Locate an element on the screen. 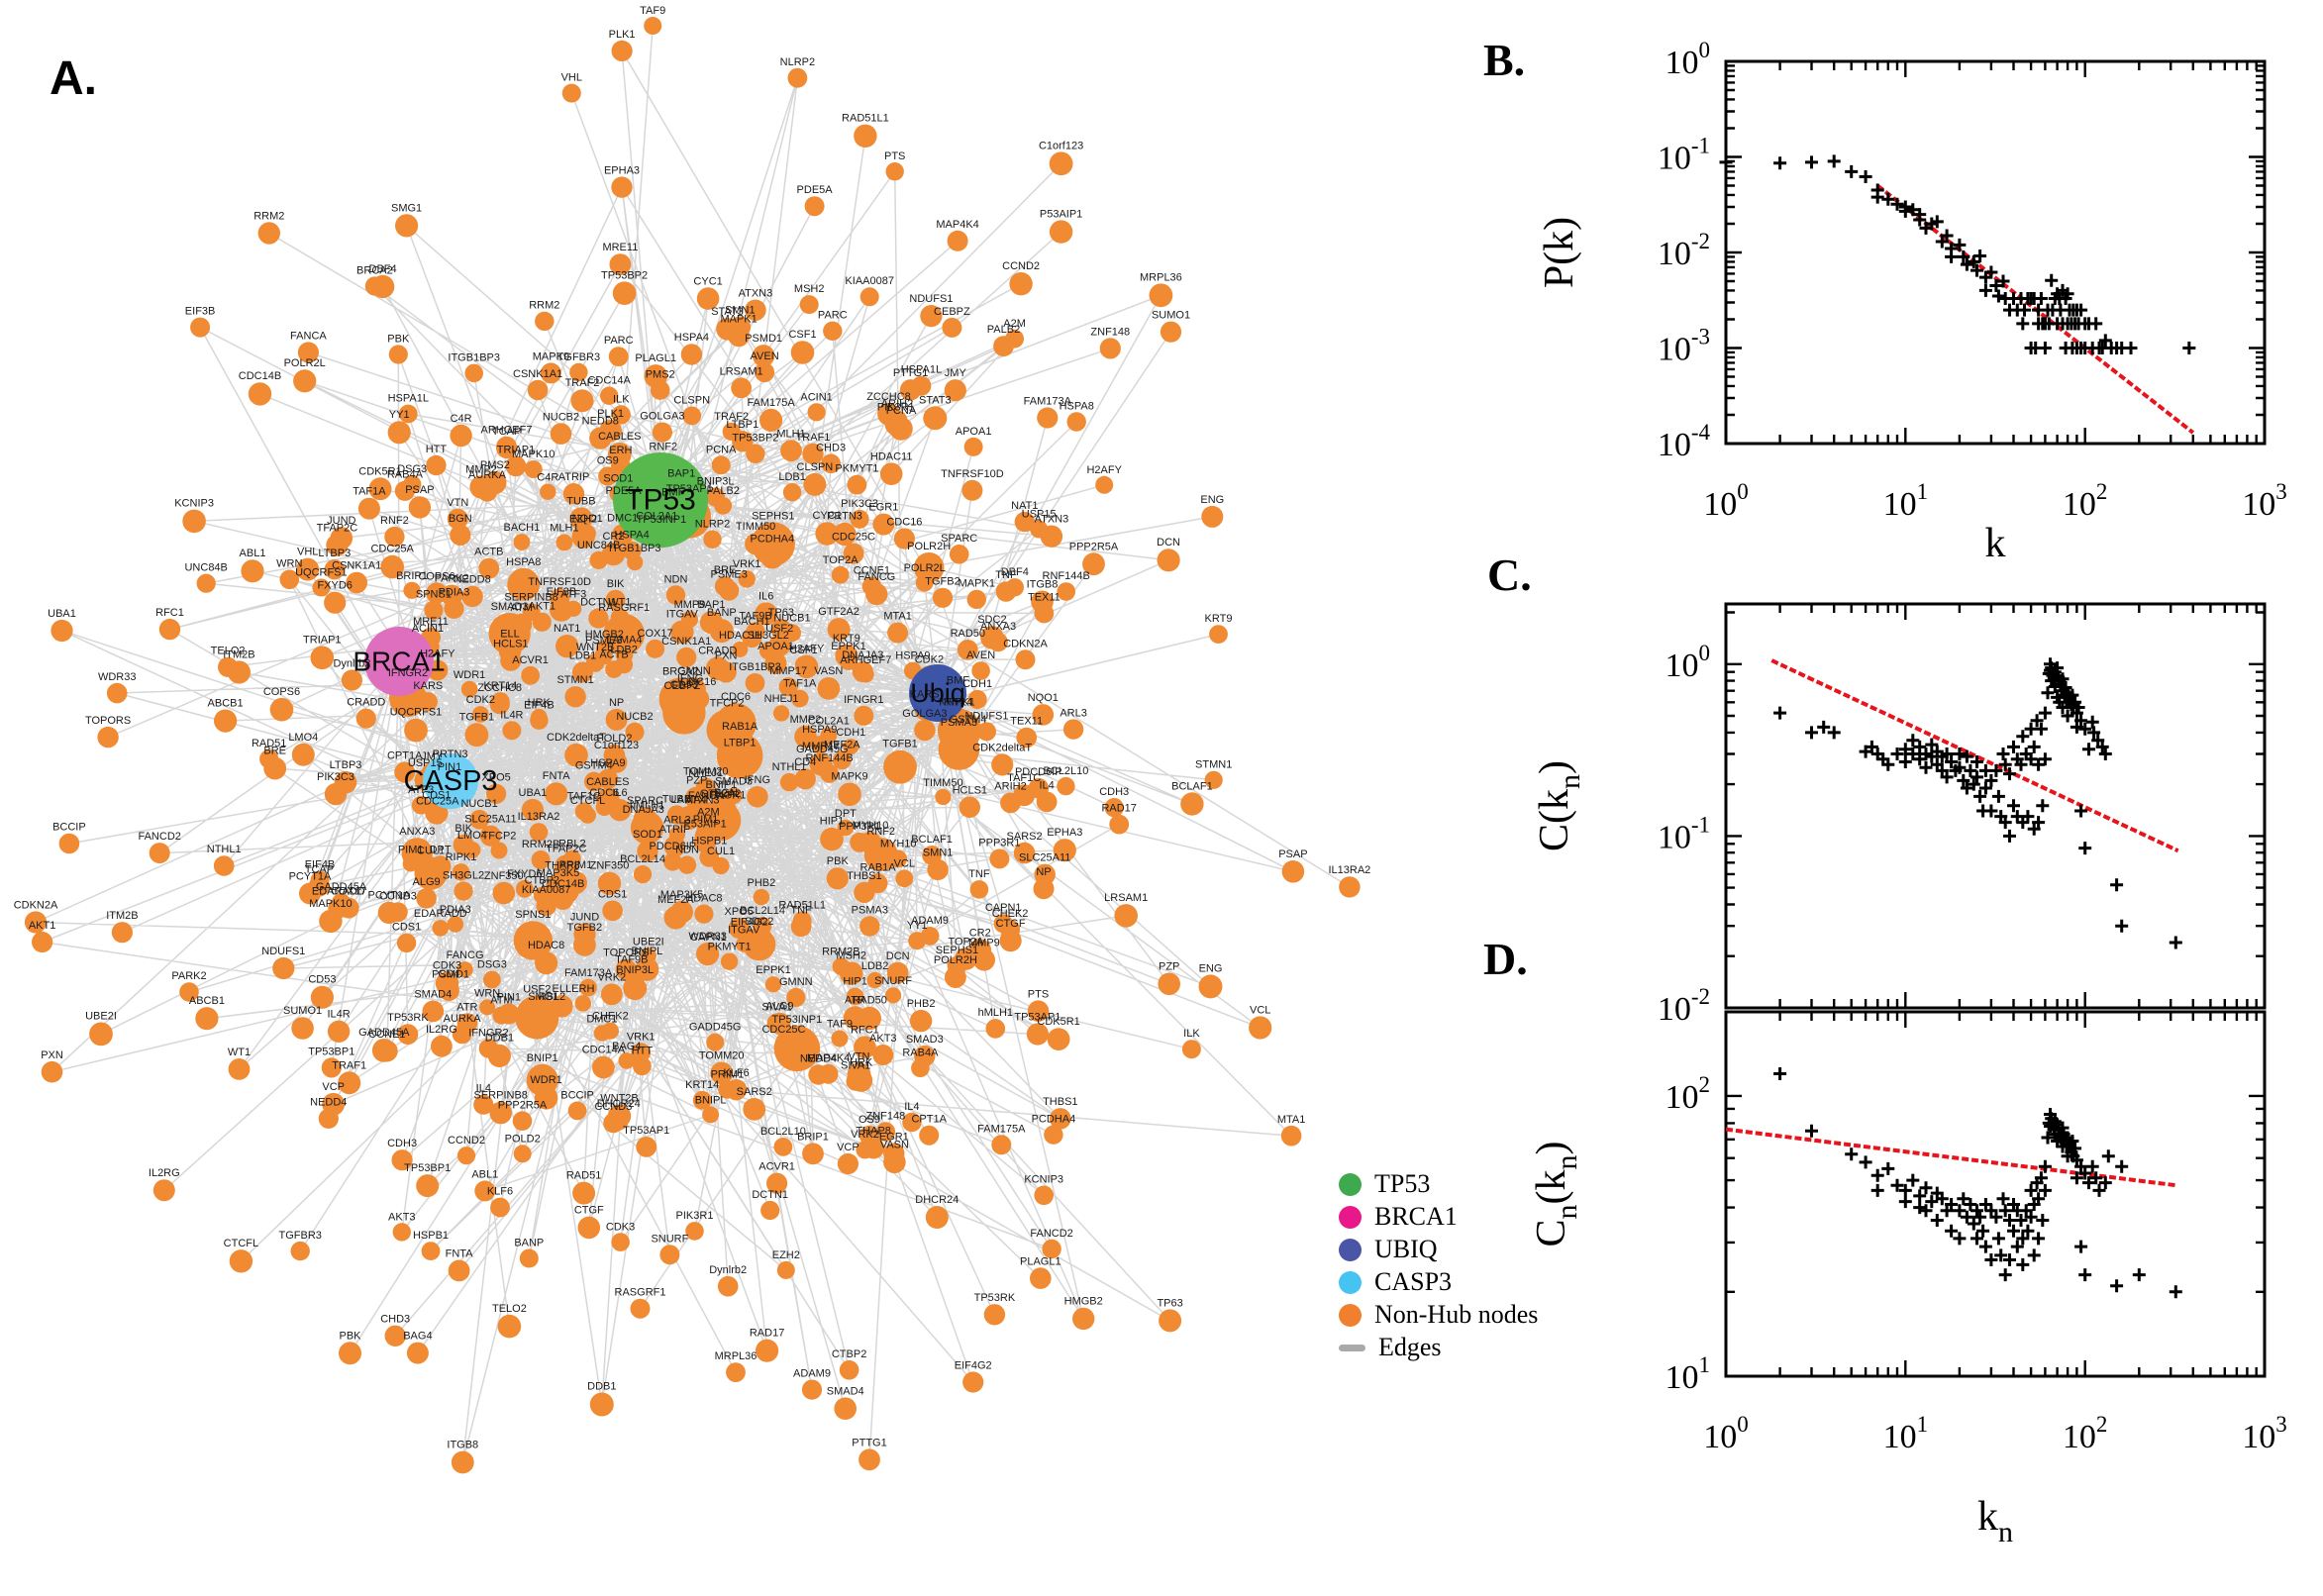  gene-label: FANCD2 is located at coordinates (1051, 1234).